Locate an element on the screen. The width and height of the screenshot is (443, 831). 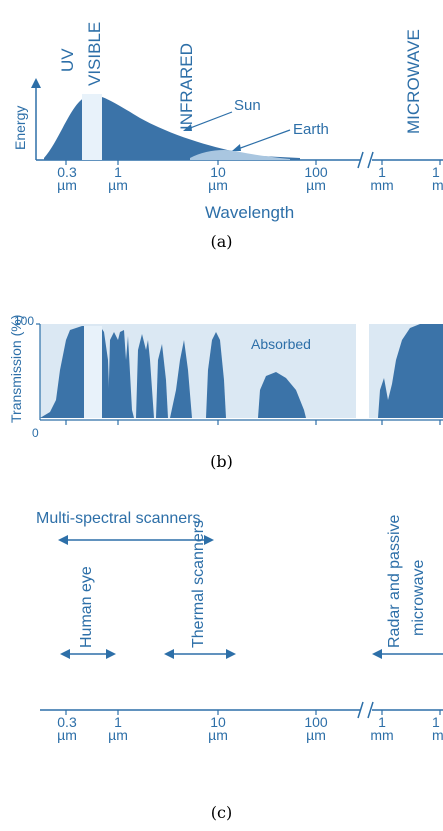
transmission-window-microwave is located at coordinates (410, 371).